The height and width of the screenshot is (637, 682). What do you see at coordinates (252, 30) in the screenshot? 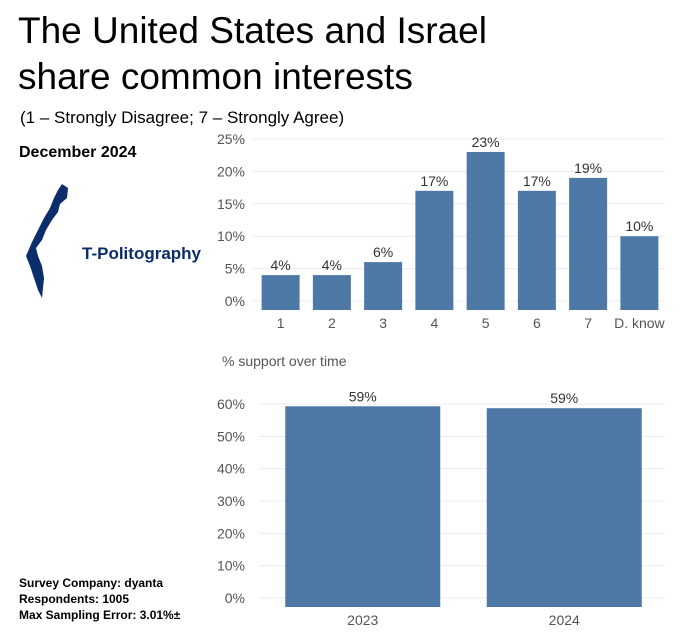
I see `title-line-1: The United States and Israel` at bounding box center [252, 30].